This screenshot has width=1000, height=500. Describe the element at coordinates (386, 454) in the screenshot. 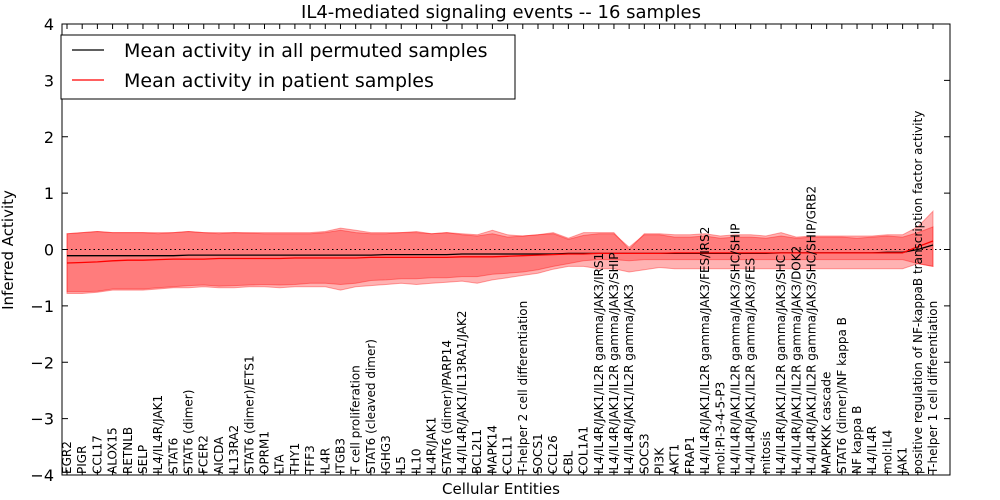

I see `x-tick-label: IGHG3` at that location.